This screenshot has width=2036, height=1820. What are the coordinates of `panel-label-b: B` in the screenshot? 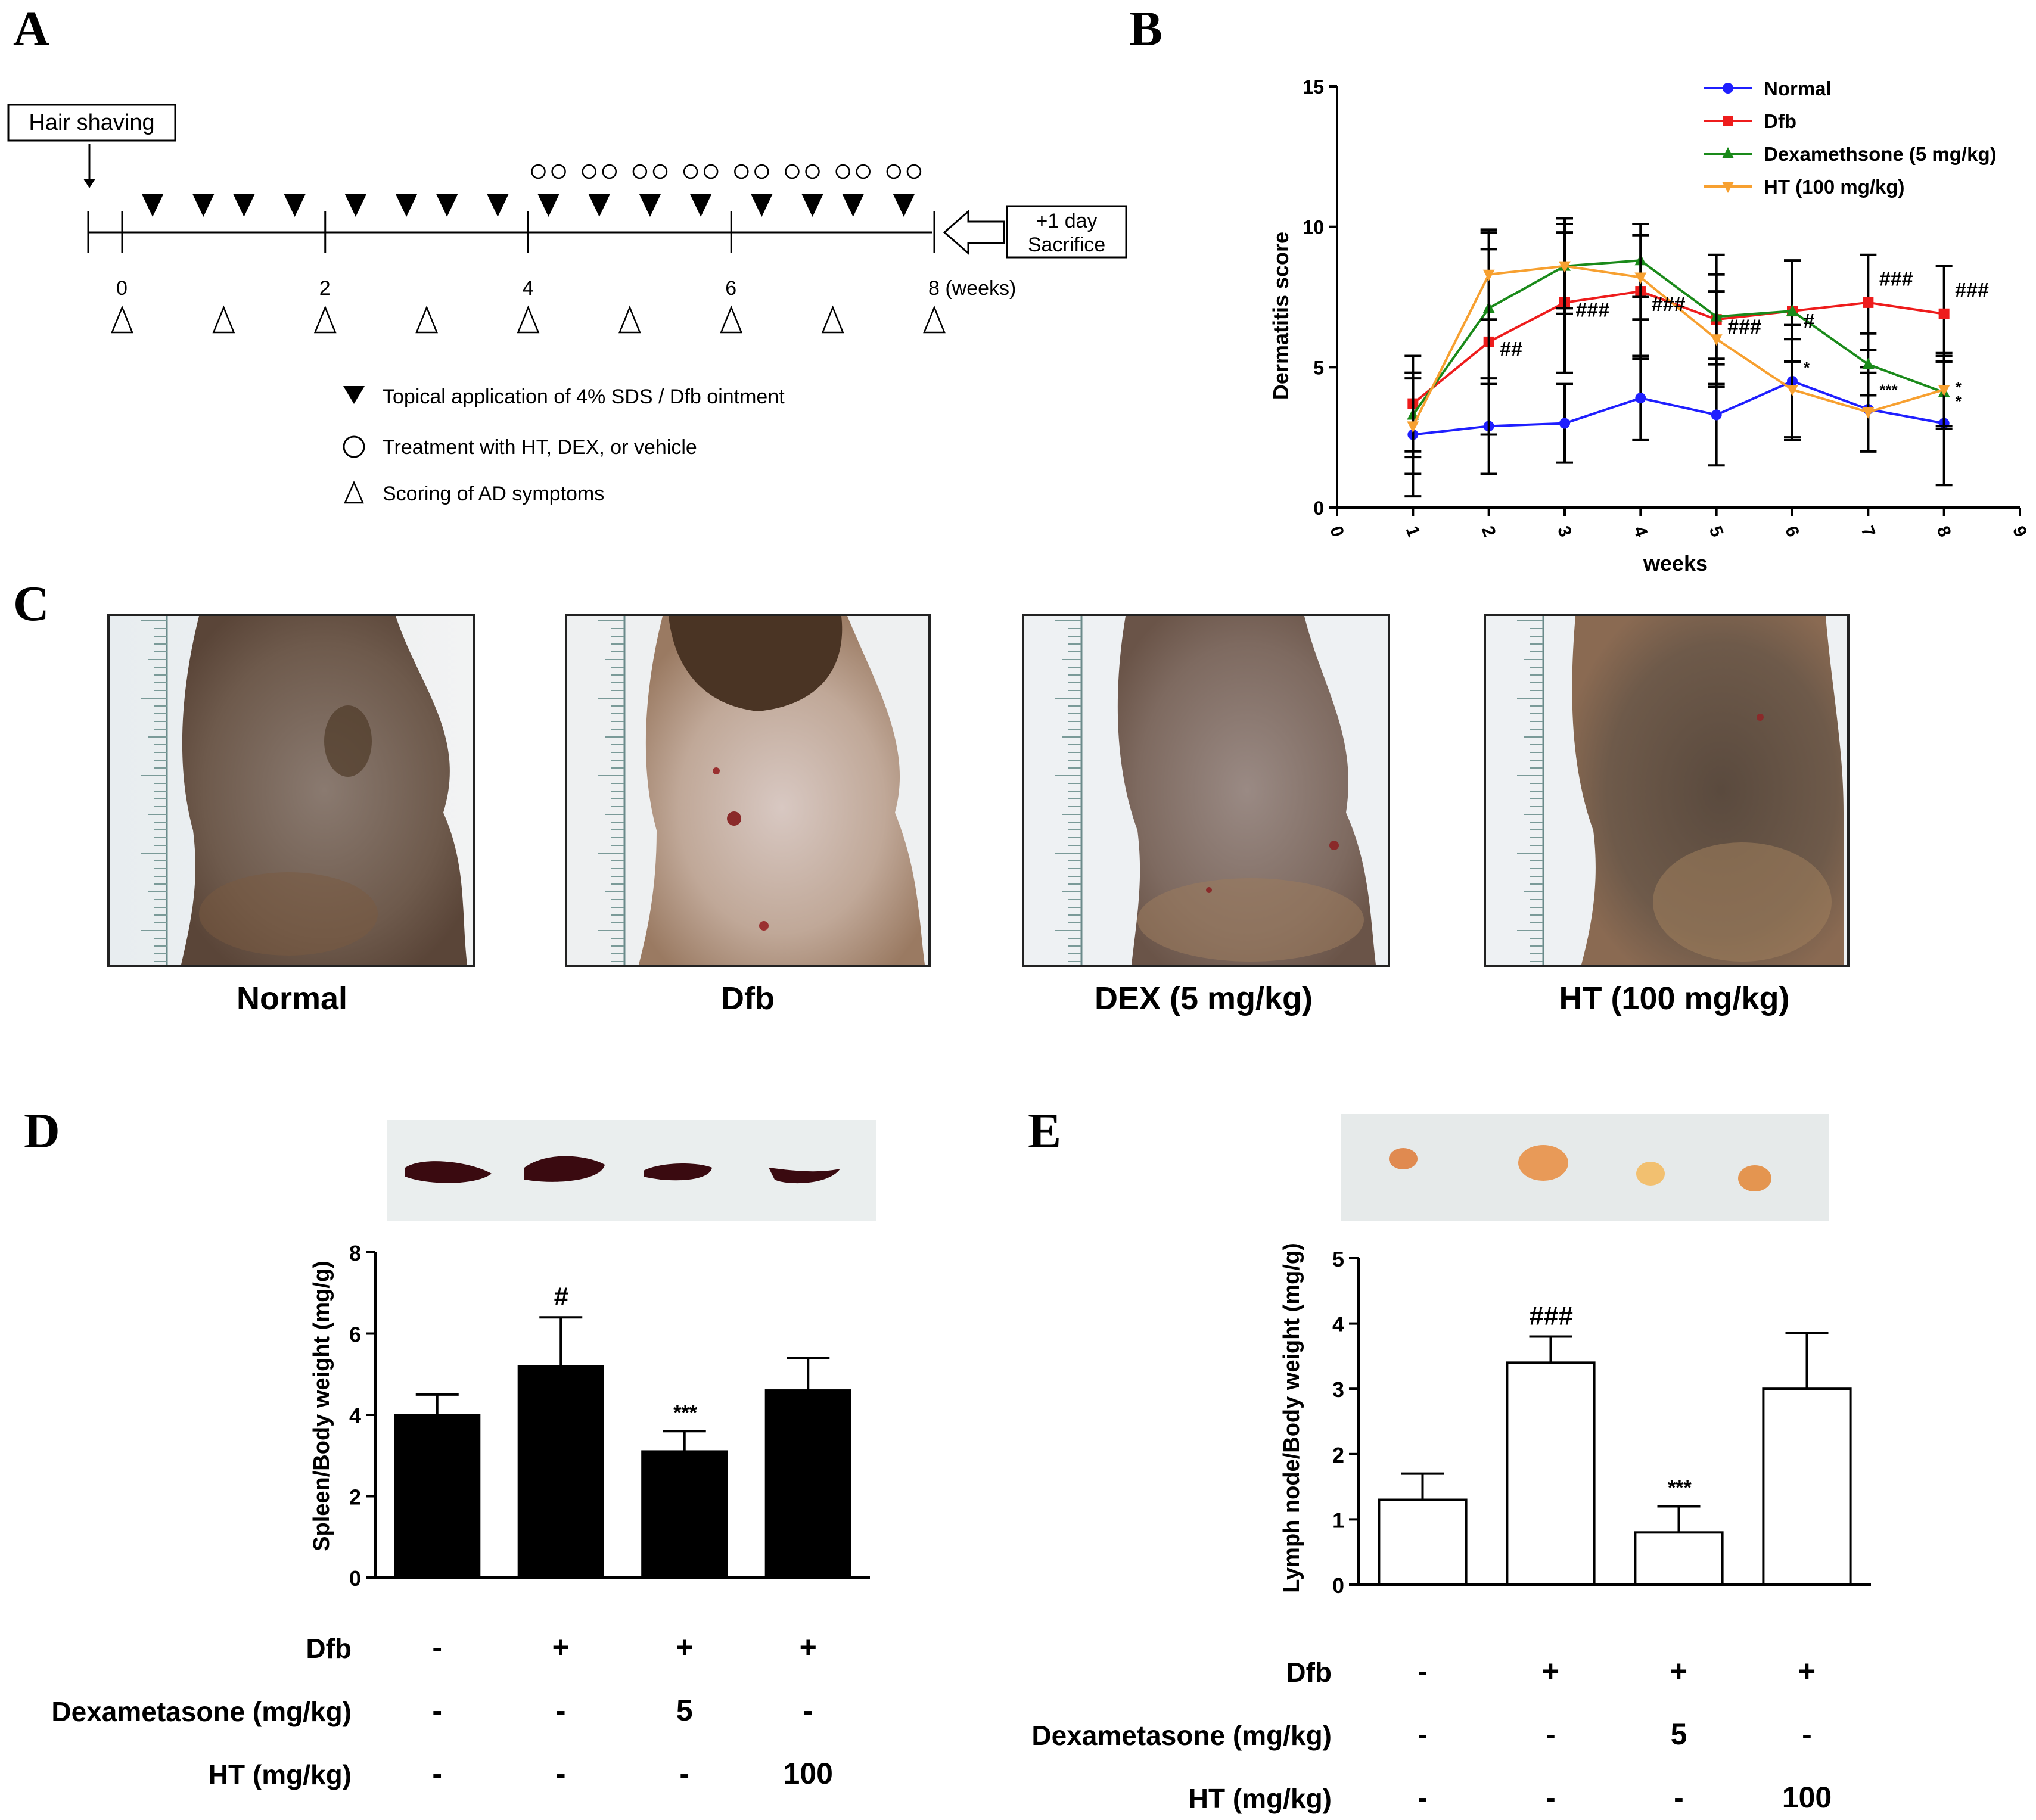 It's located at (1146, 29).